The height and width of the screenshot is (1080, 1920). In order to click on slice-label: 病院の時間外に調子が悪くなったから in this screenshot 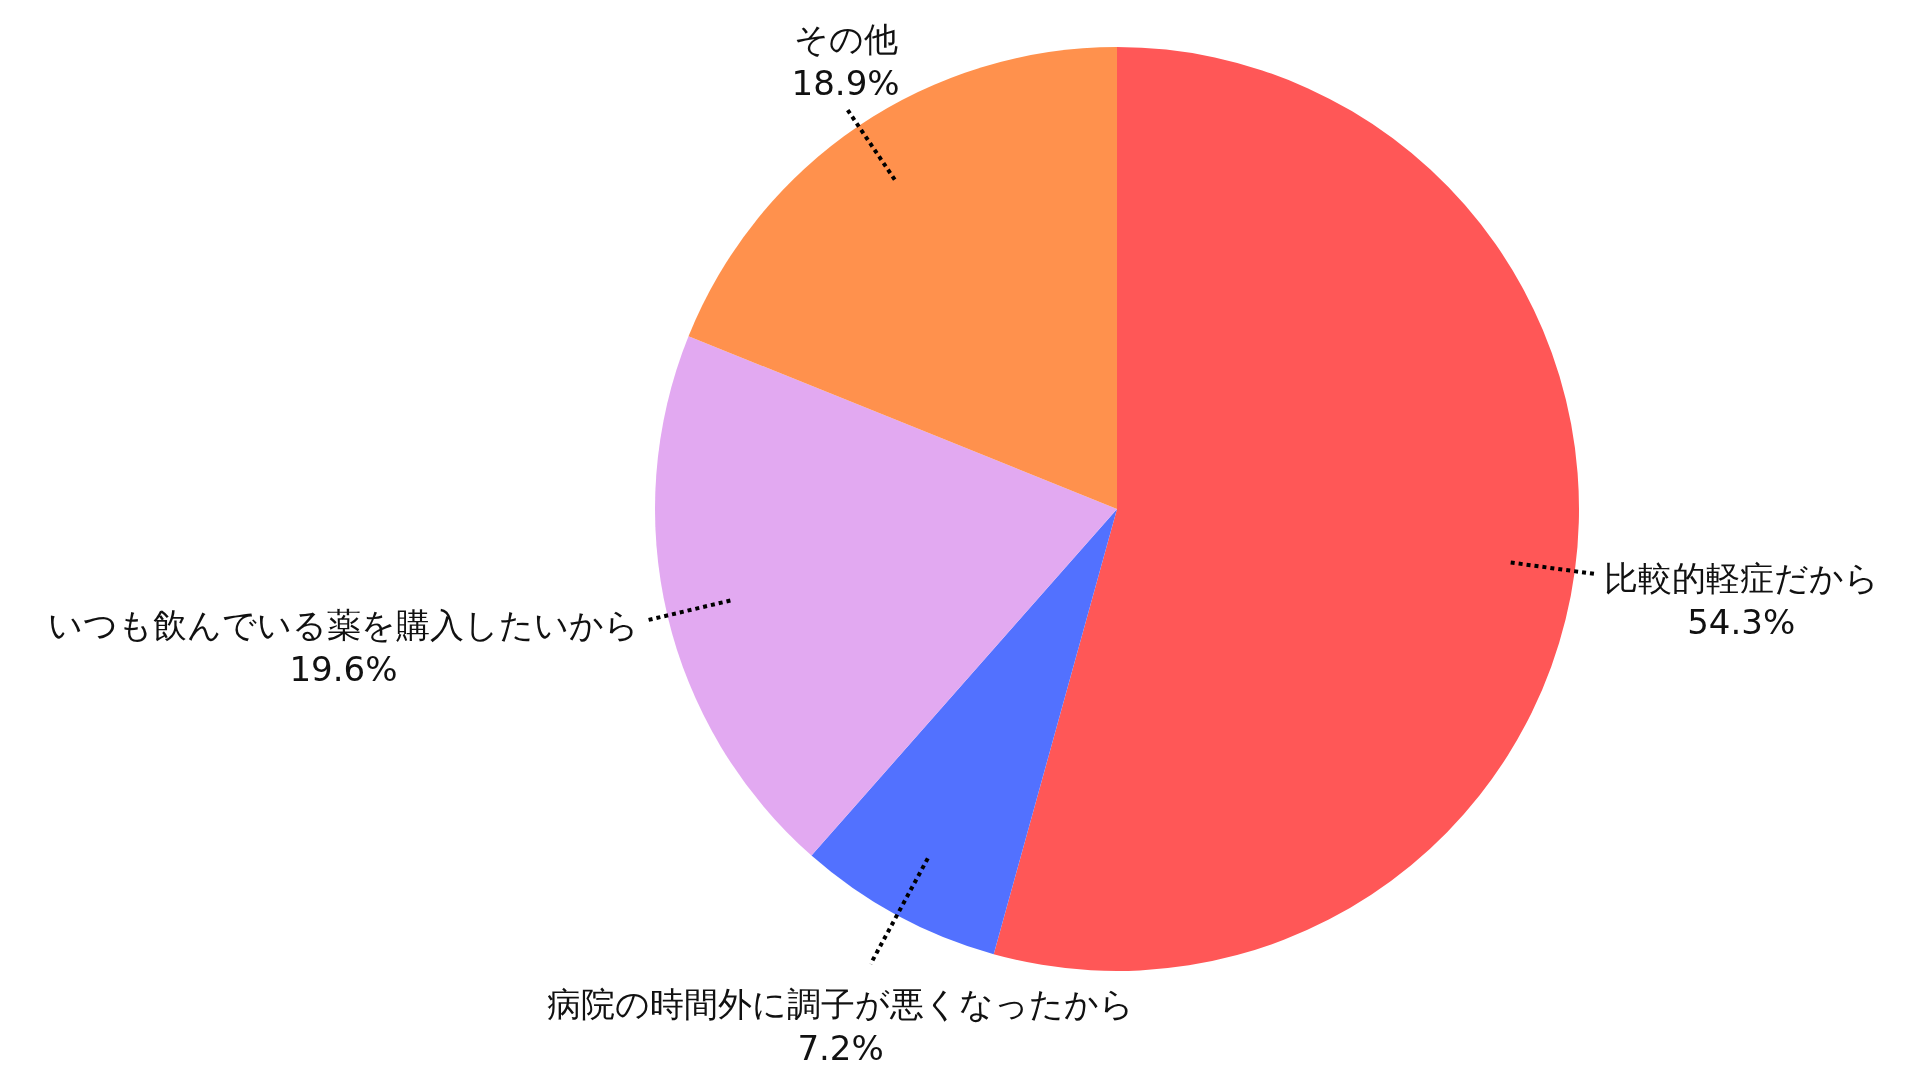, I will do `click(841, 1003)`.